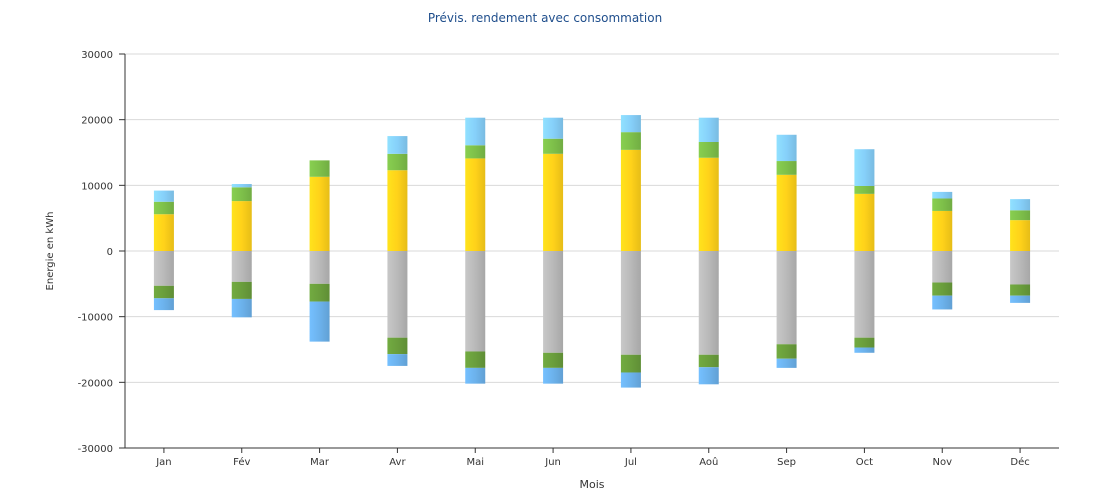 The height and width of the screenshot is (496, 1108). Describe the element at coordinates (241, 462) in the screenshot. I see `x-tick-label: Fév` at that location.